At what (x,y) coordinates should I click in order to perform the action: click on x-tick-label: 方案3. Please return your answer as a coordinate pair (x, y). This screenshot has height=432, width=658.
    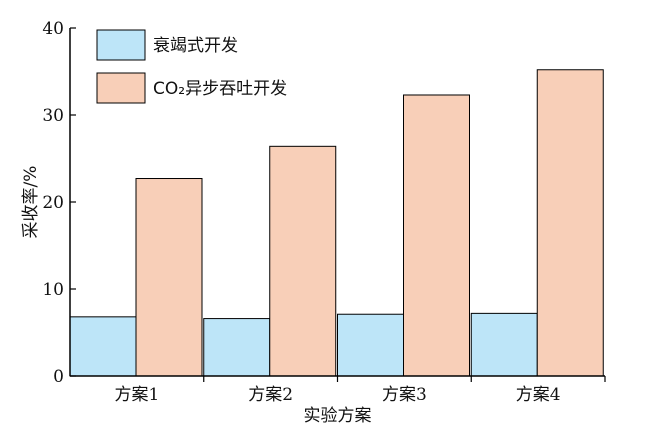
    Looking at the image, I should click on (404, 395).